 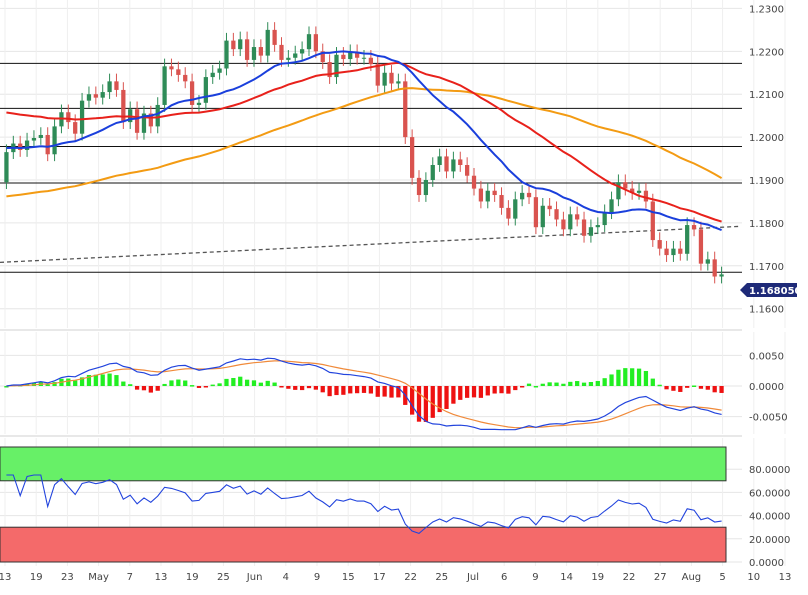 I want to click on x-tick-label: Jun, so click(x=254, y=577).